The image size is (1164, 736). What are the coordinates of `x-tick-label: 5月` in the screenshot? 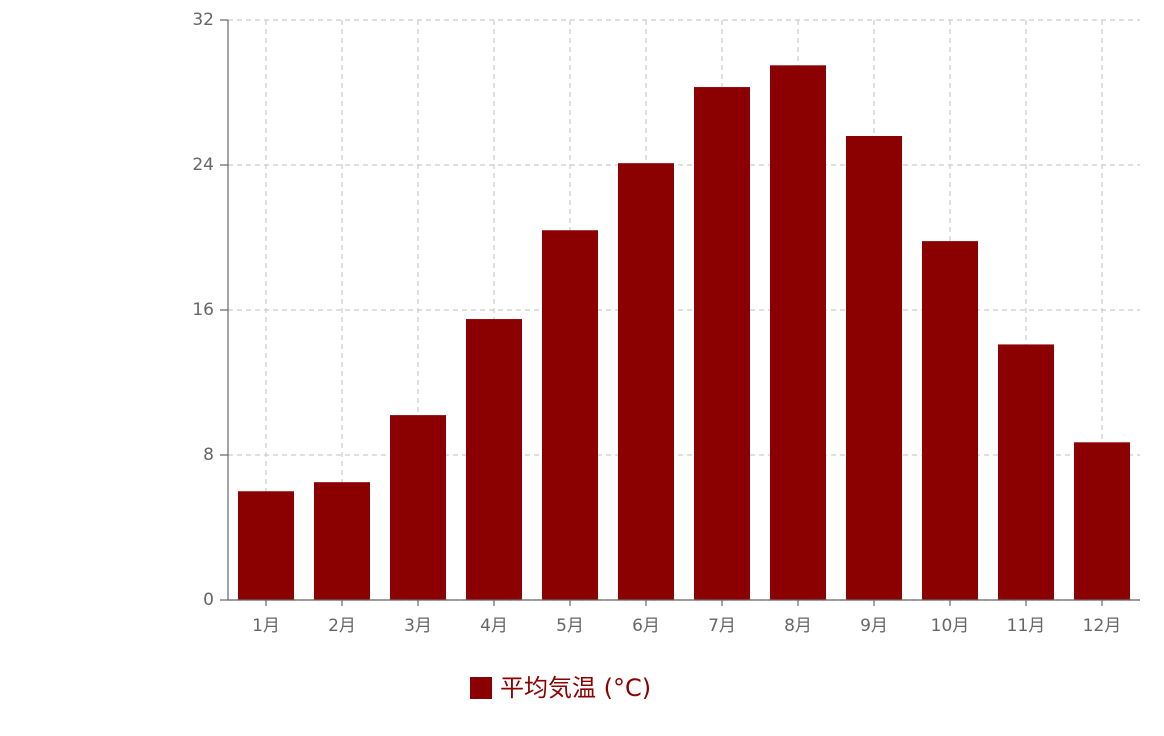 It's located at (570, 626).